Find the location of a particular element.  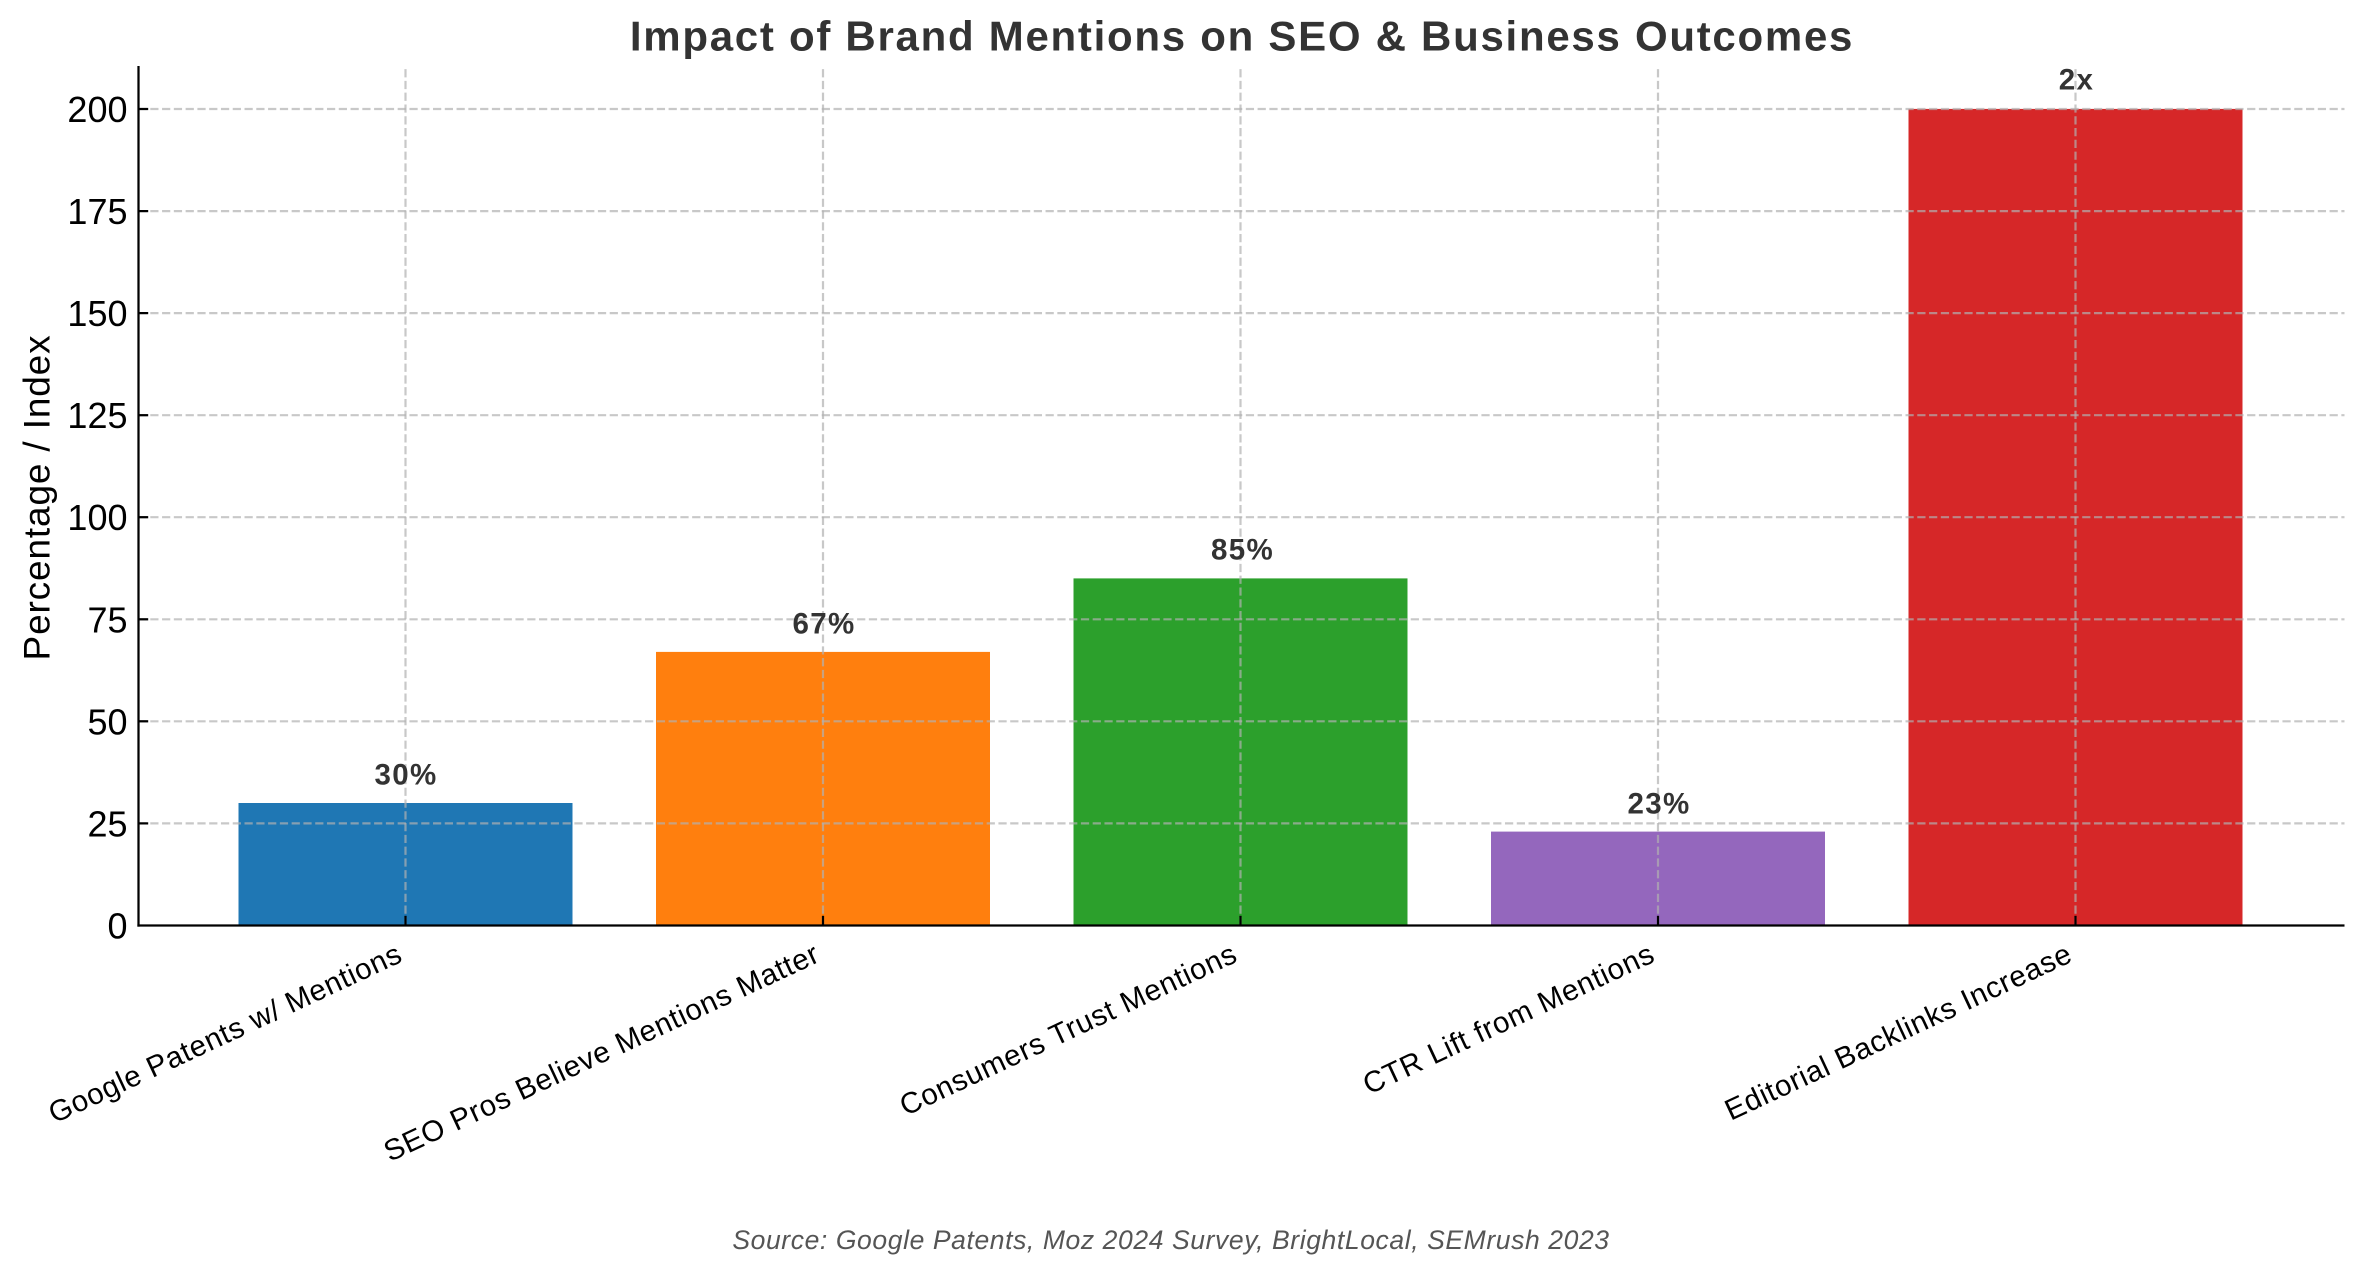

svg-text: 150 is located at coordinates (97, 313).